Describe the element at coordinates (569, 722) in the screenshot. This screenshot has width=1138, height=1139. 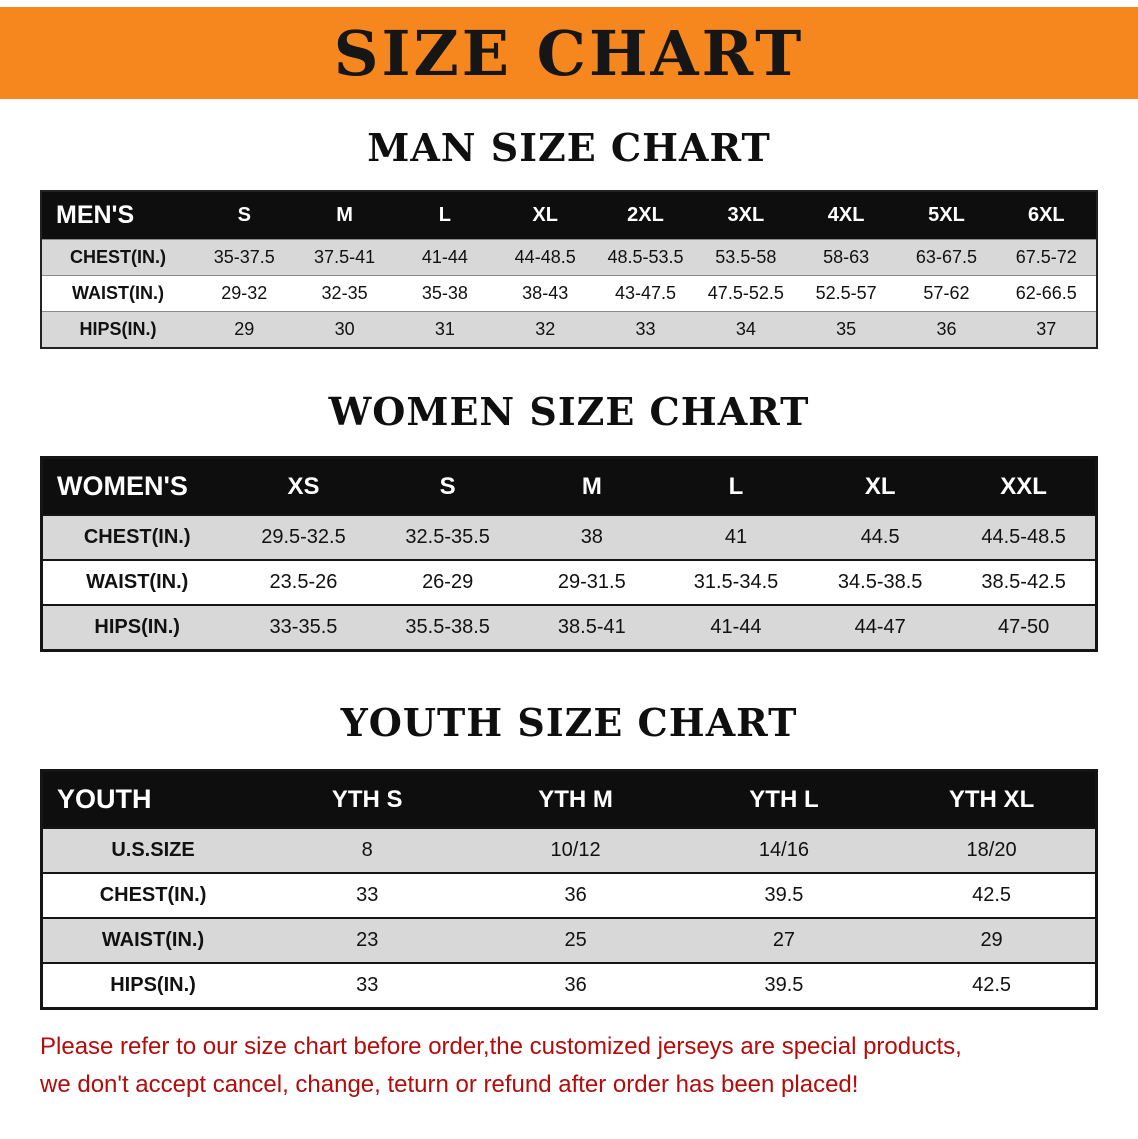
I see `youth-size-chart-title: YOUTH SIZE CHART` at that location.